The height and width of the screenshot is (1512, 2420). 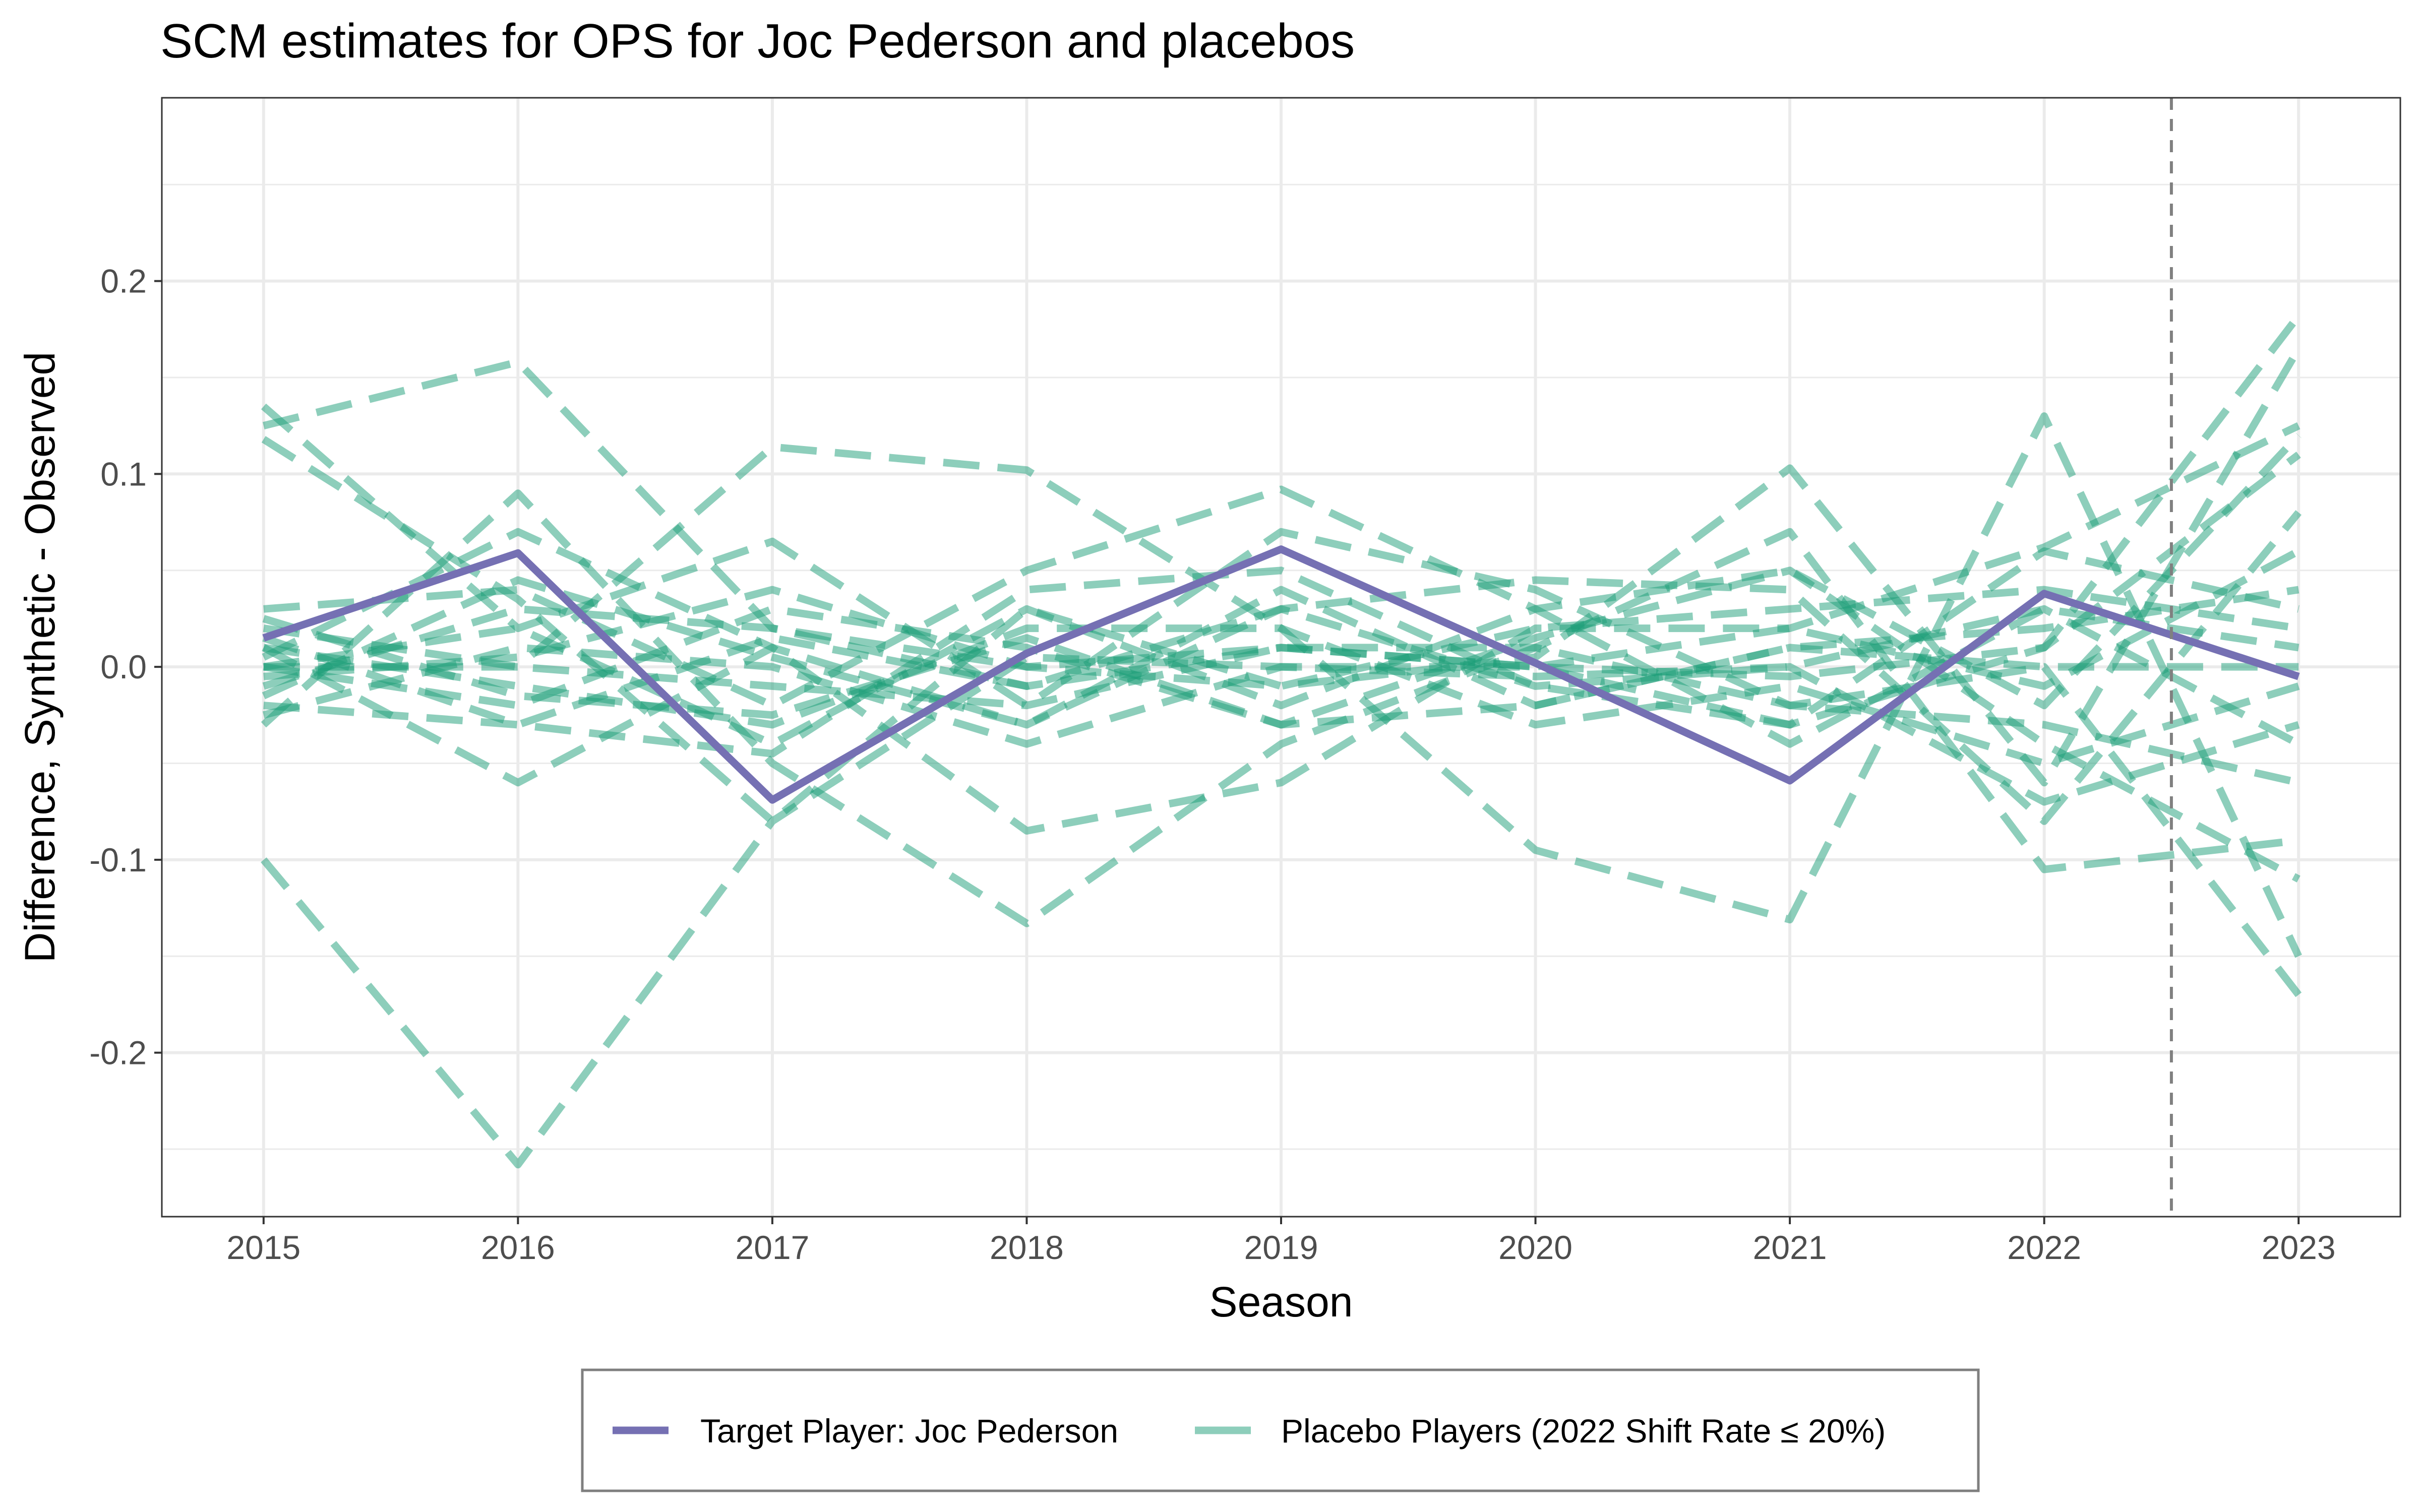 What do you see at coordinates (2044, 1248) in the screenshot?
I see `x-tick-label: 2022` at bounding box center [2044, 1248].